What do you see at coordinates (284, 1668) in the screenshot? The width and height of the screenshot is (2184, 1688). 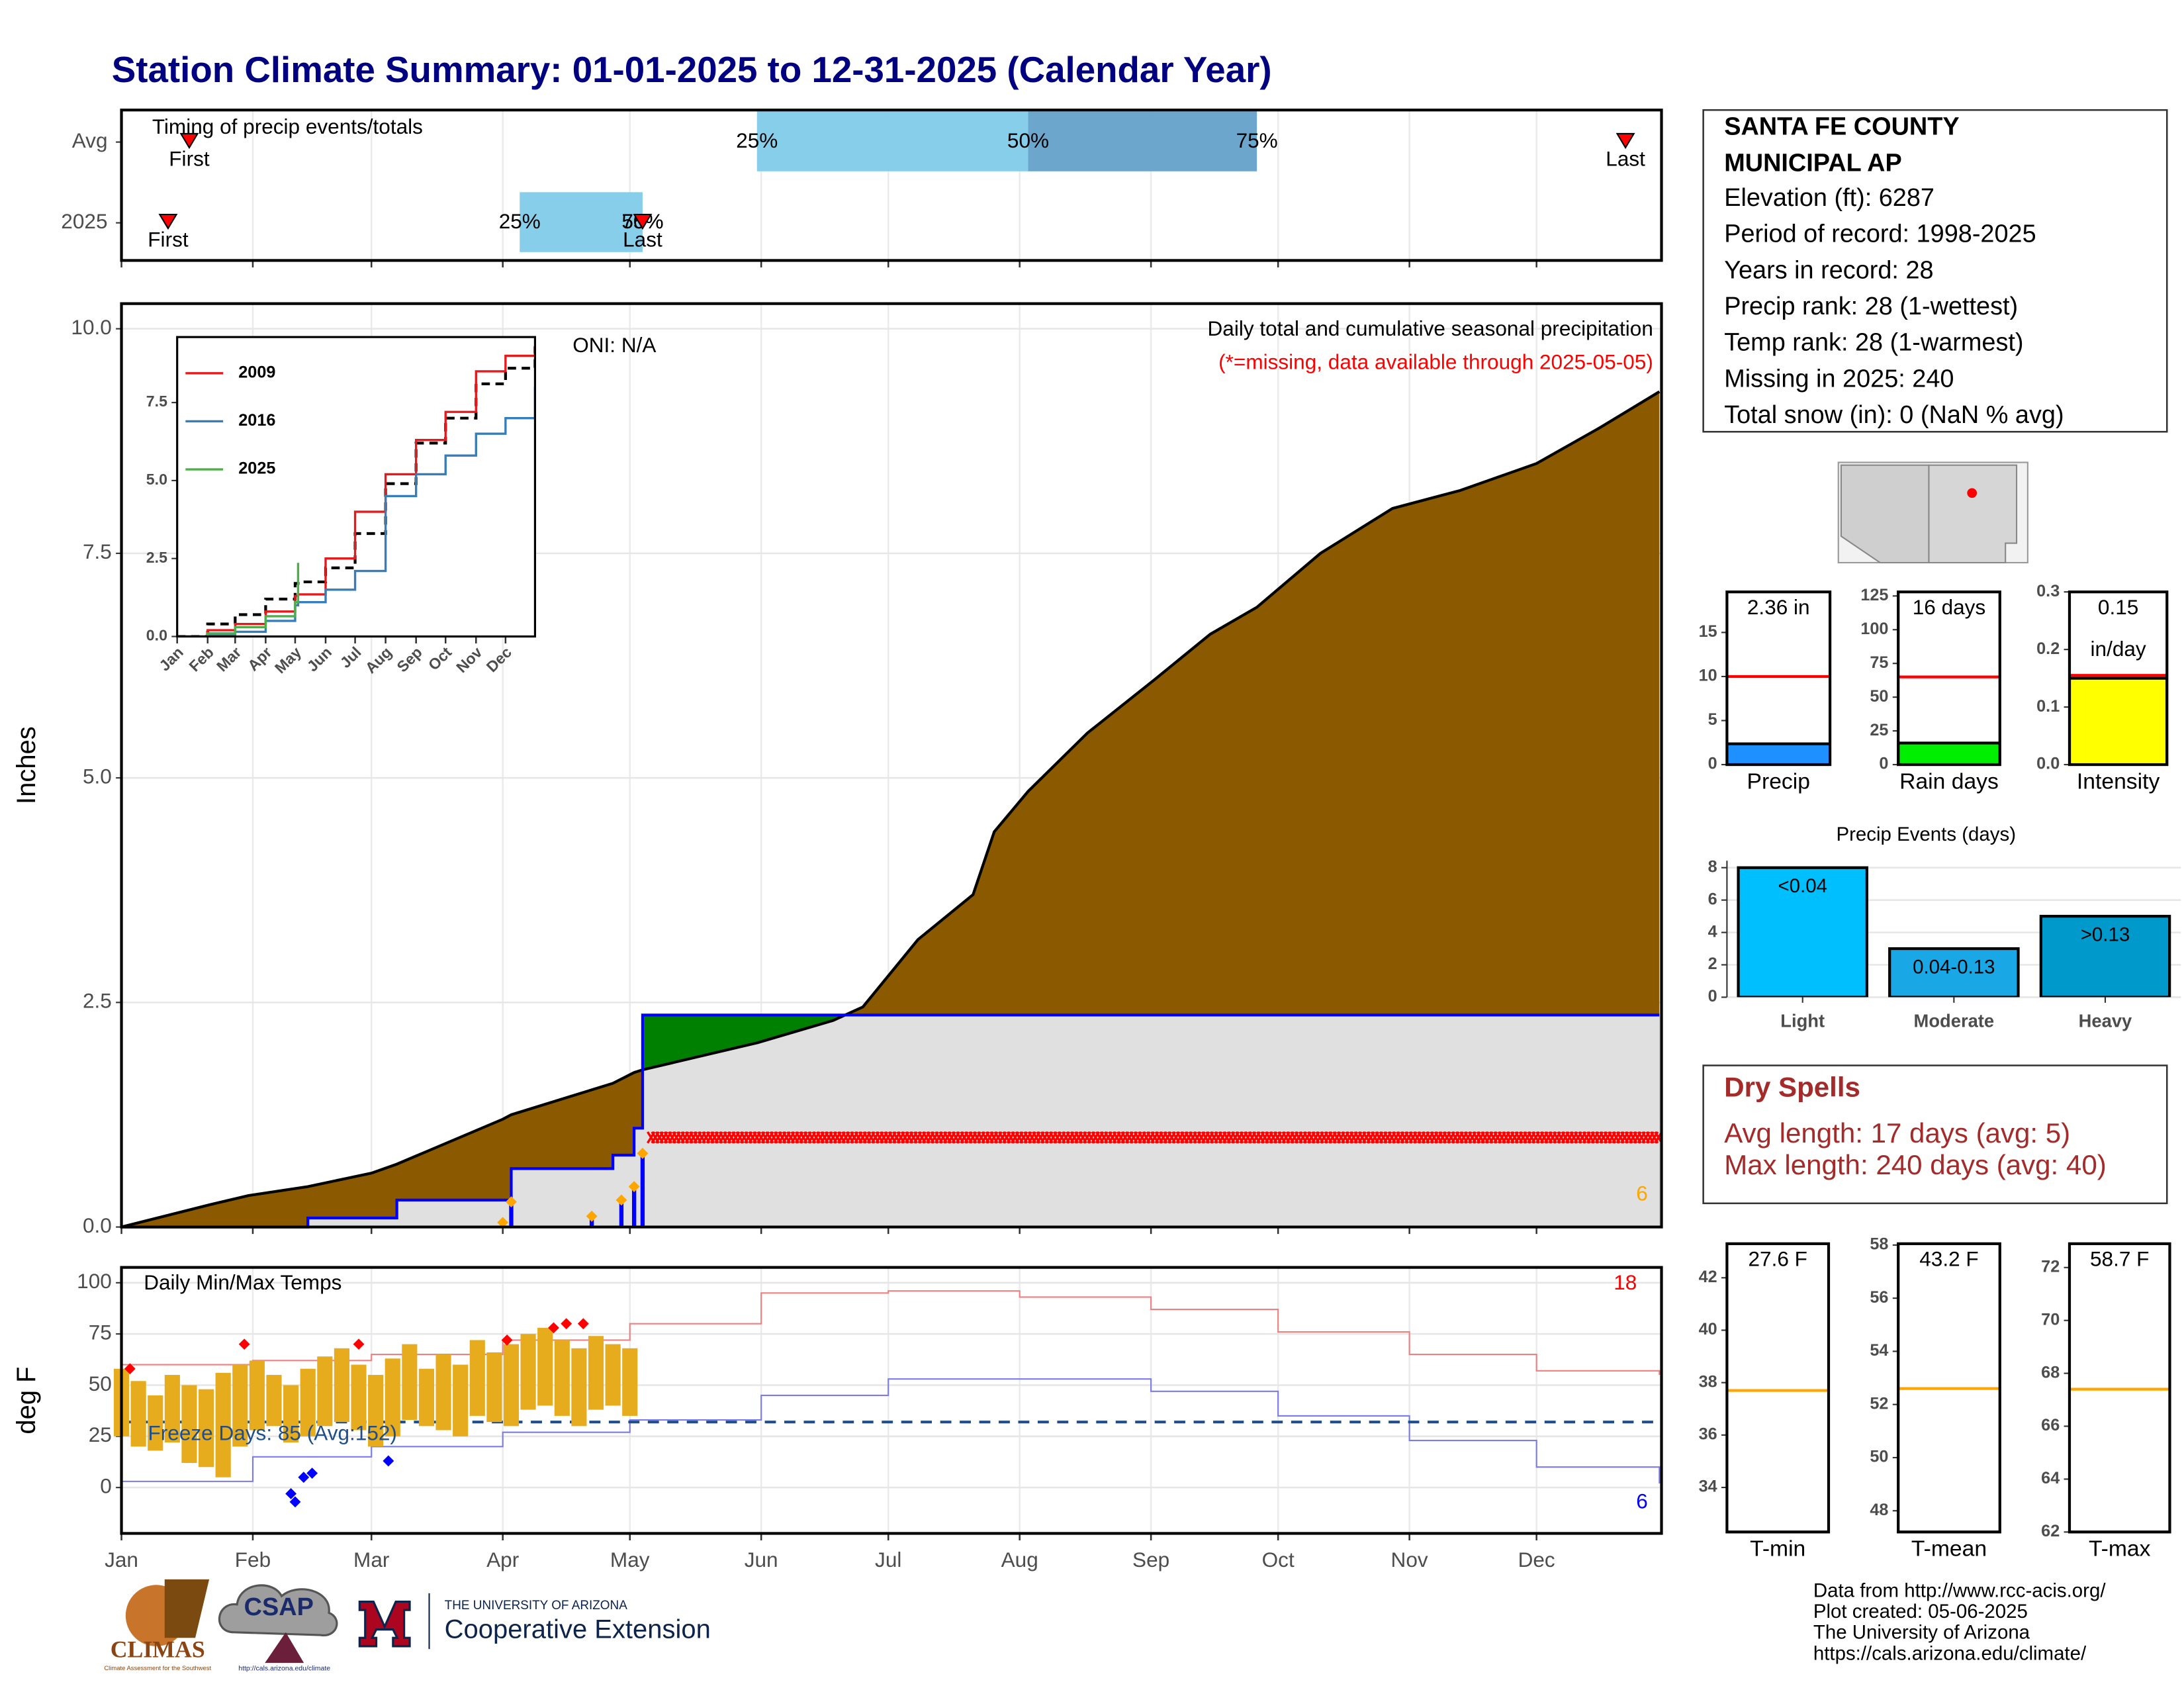 I see `logo-text: http://cals.arizona.edu/climate` at bounding box center [284, 1668].